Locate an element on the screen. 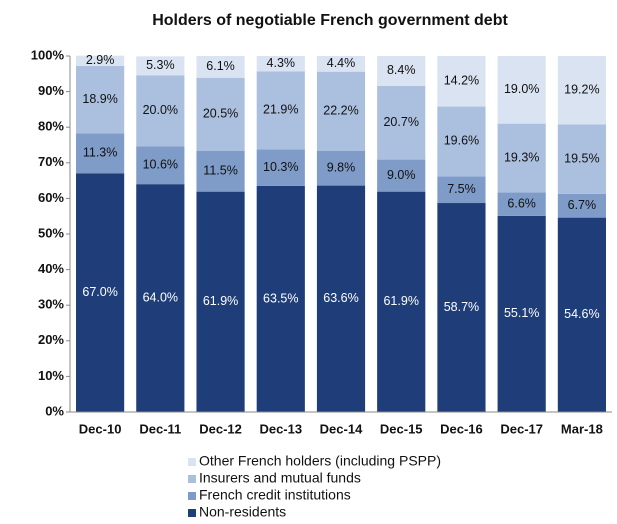 The width and height of the screenshot is (617, 524). value-label: 18.9% is located at coordinates (99, 99).